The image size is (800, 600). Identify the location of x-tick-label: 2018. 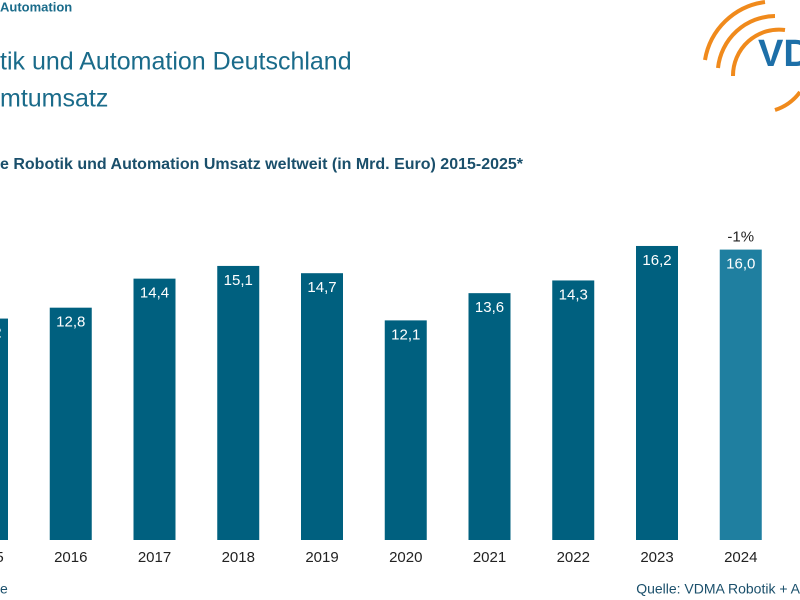
(238, 557).